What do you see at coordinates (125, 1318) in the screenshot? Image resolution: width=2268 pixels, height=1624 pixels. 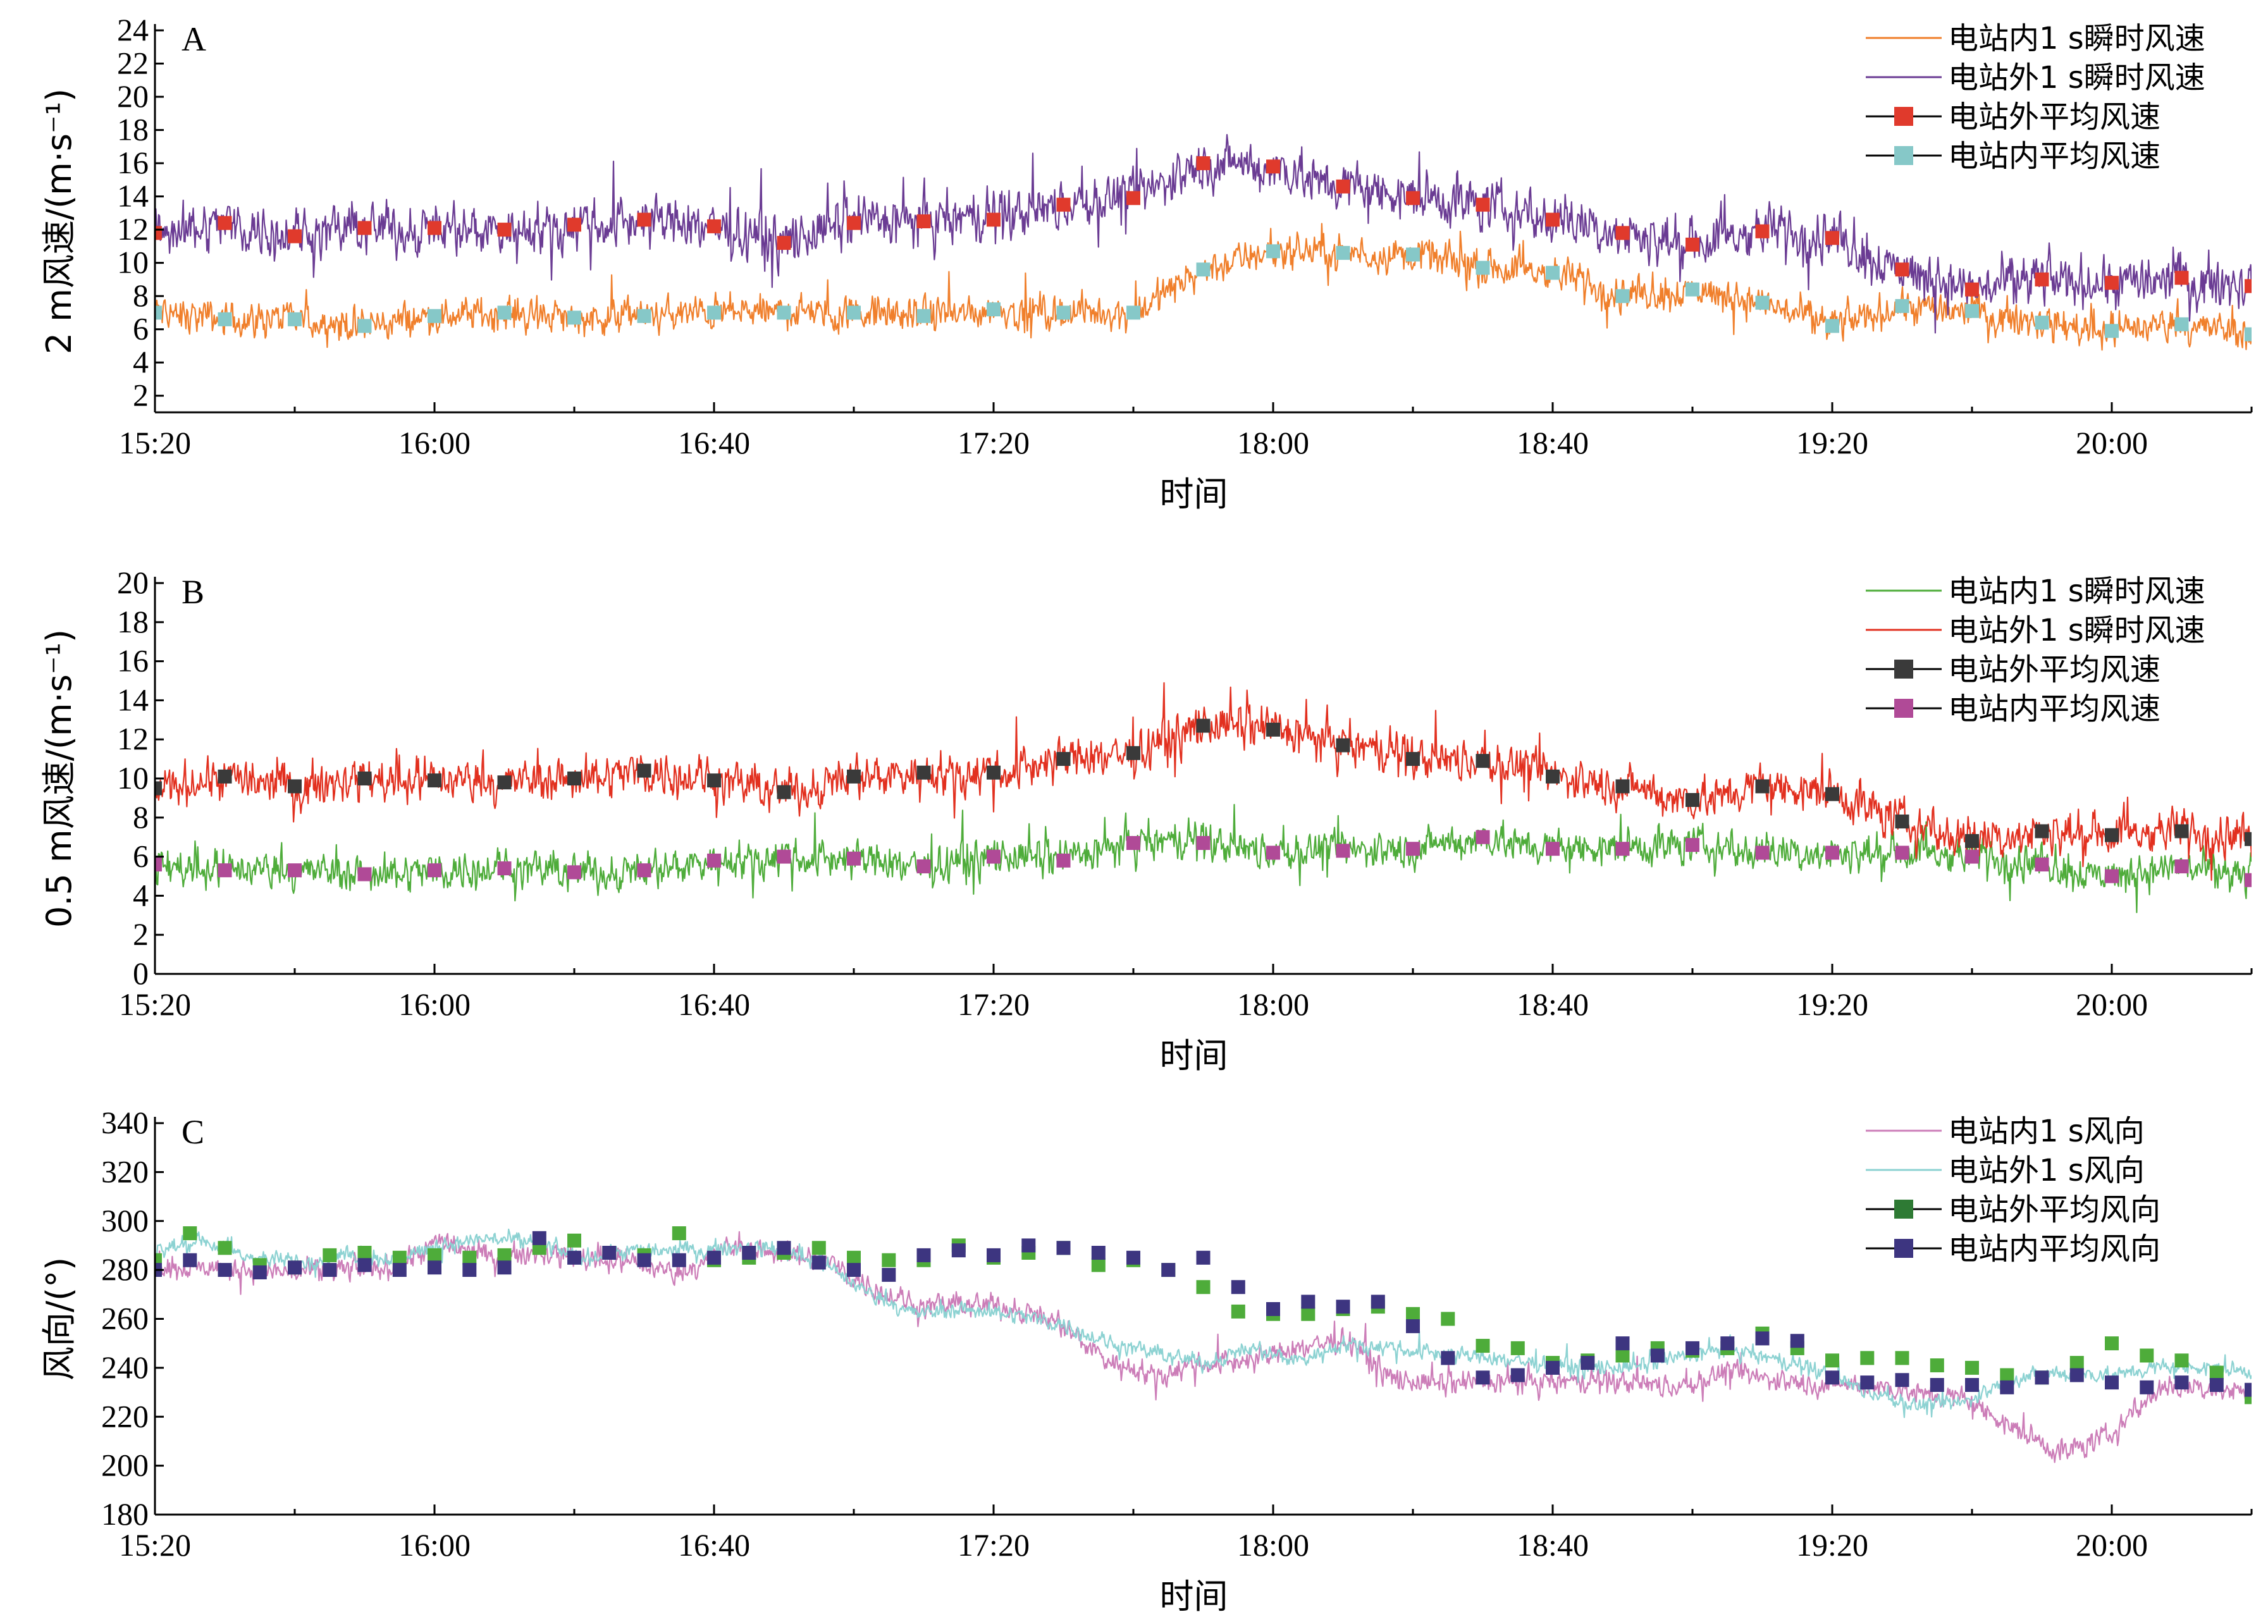 I see `y-tick-label: 260` at bounding box center [125, 1318].